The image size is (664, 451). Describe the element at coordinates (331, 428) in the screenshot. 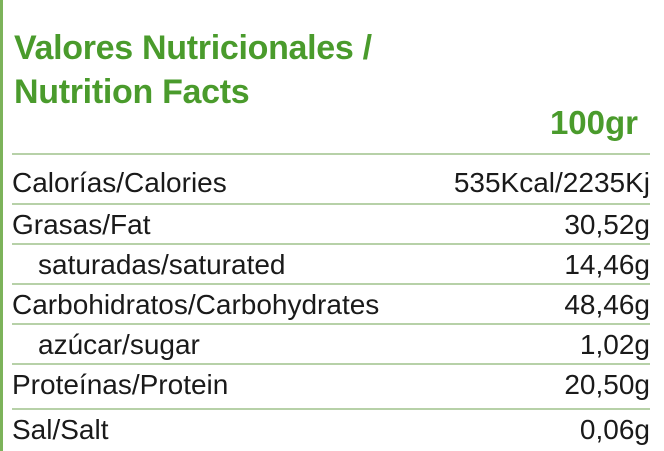

I see `row-salt: Sal/Salt 0,06g` at that location.